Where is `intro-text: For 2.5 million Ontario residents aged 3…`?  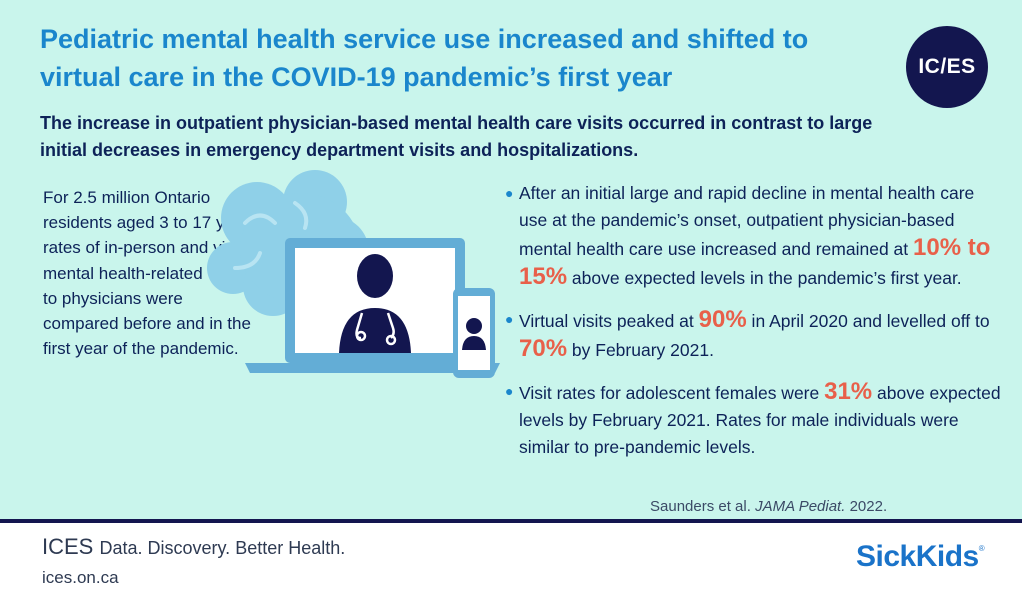
intro-text: For 2.5 million Ontario residents aged 3… is located at coordinates (153, 273).